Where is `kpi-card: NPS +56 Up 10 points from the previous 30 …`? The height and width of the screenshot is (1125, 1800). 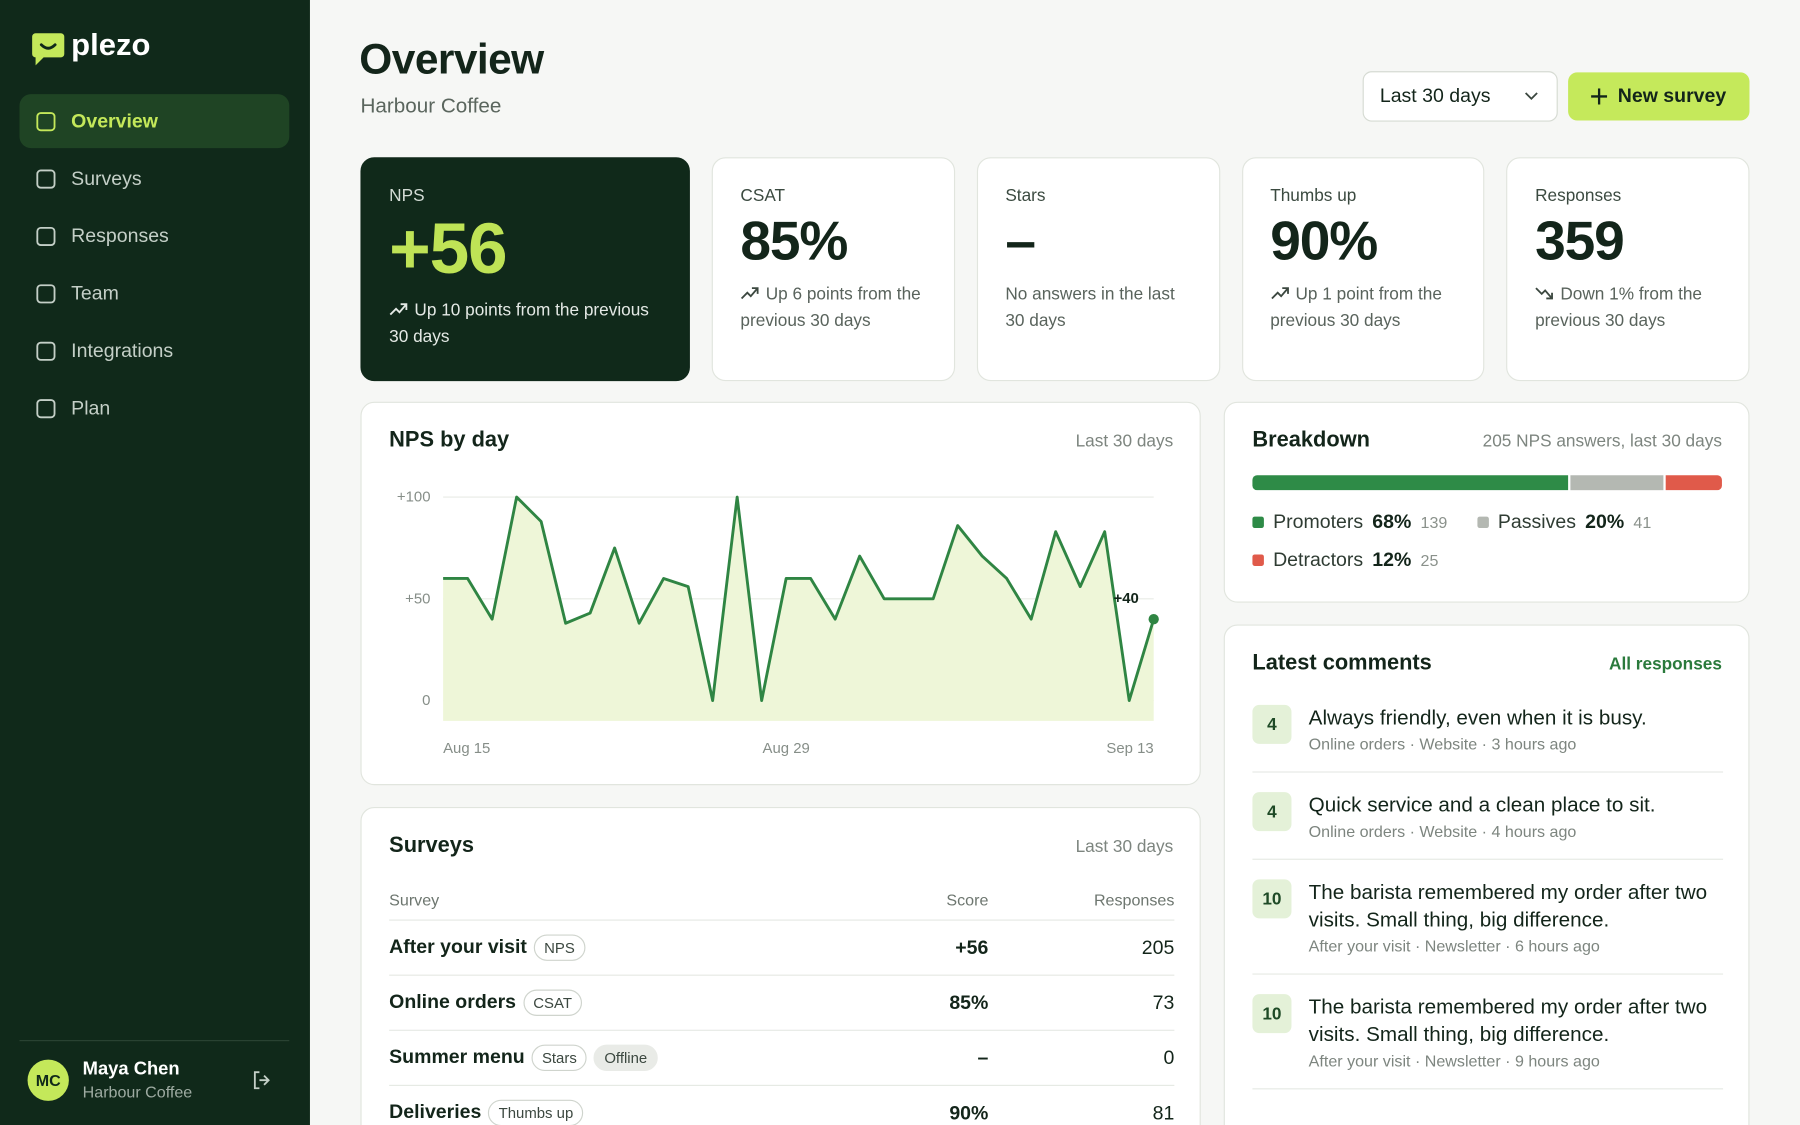
kpi-card: NPS +56 Up 10 points from the previous 30 … is located at coordinates (525, 269).